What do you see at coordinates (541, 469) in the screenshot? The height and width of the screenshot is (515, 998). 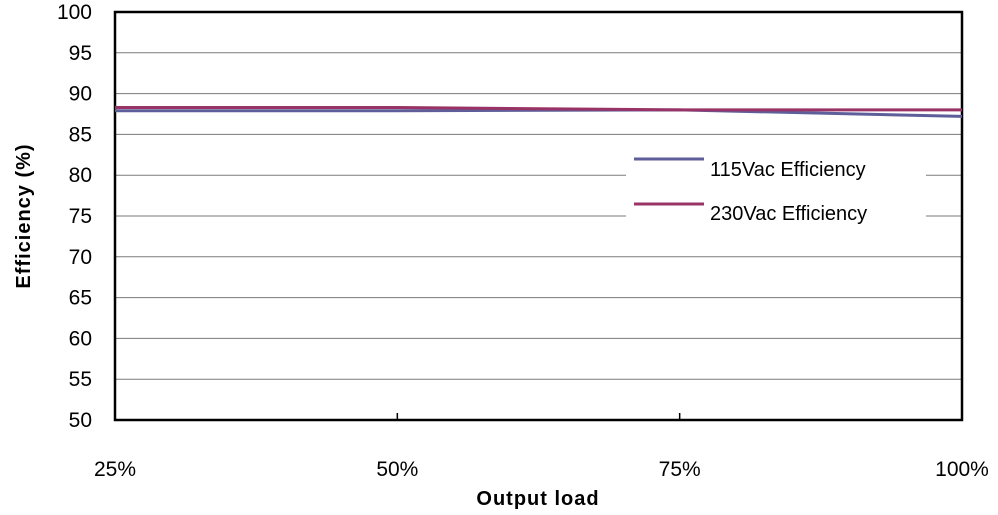 I see `x-tick-labels: 25% 50% 75% 100%` at bounding box center [541, 469].